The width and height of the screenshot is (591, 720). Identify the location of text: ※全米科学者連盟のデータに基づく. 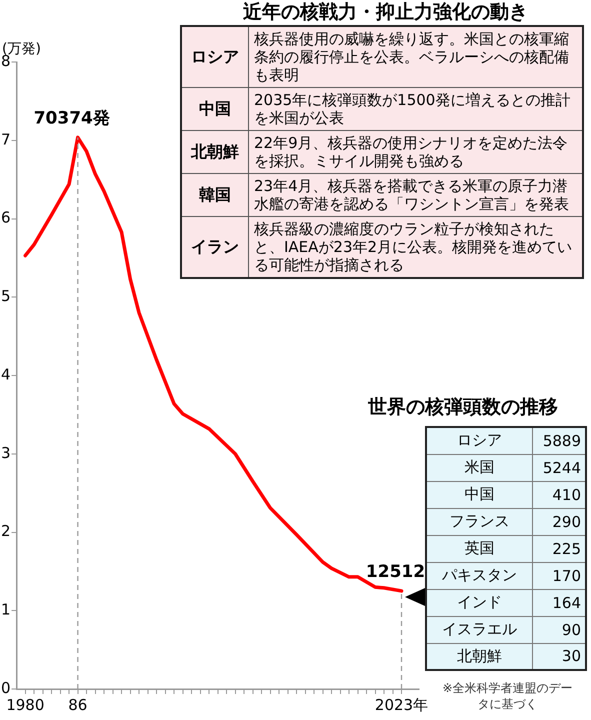
(507, 696).